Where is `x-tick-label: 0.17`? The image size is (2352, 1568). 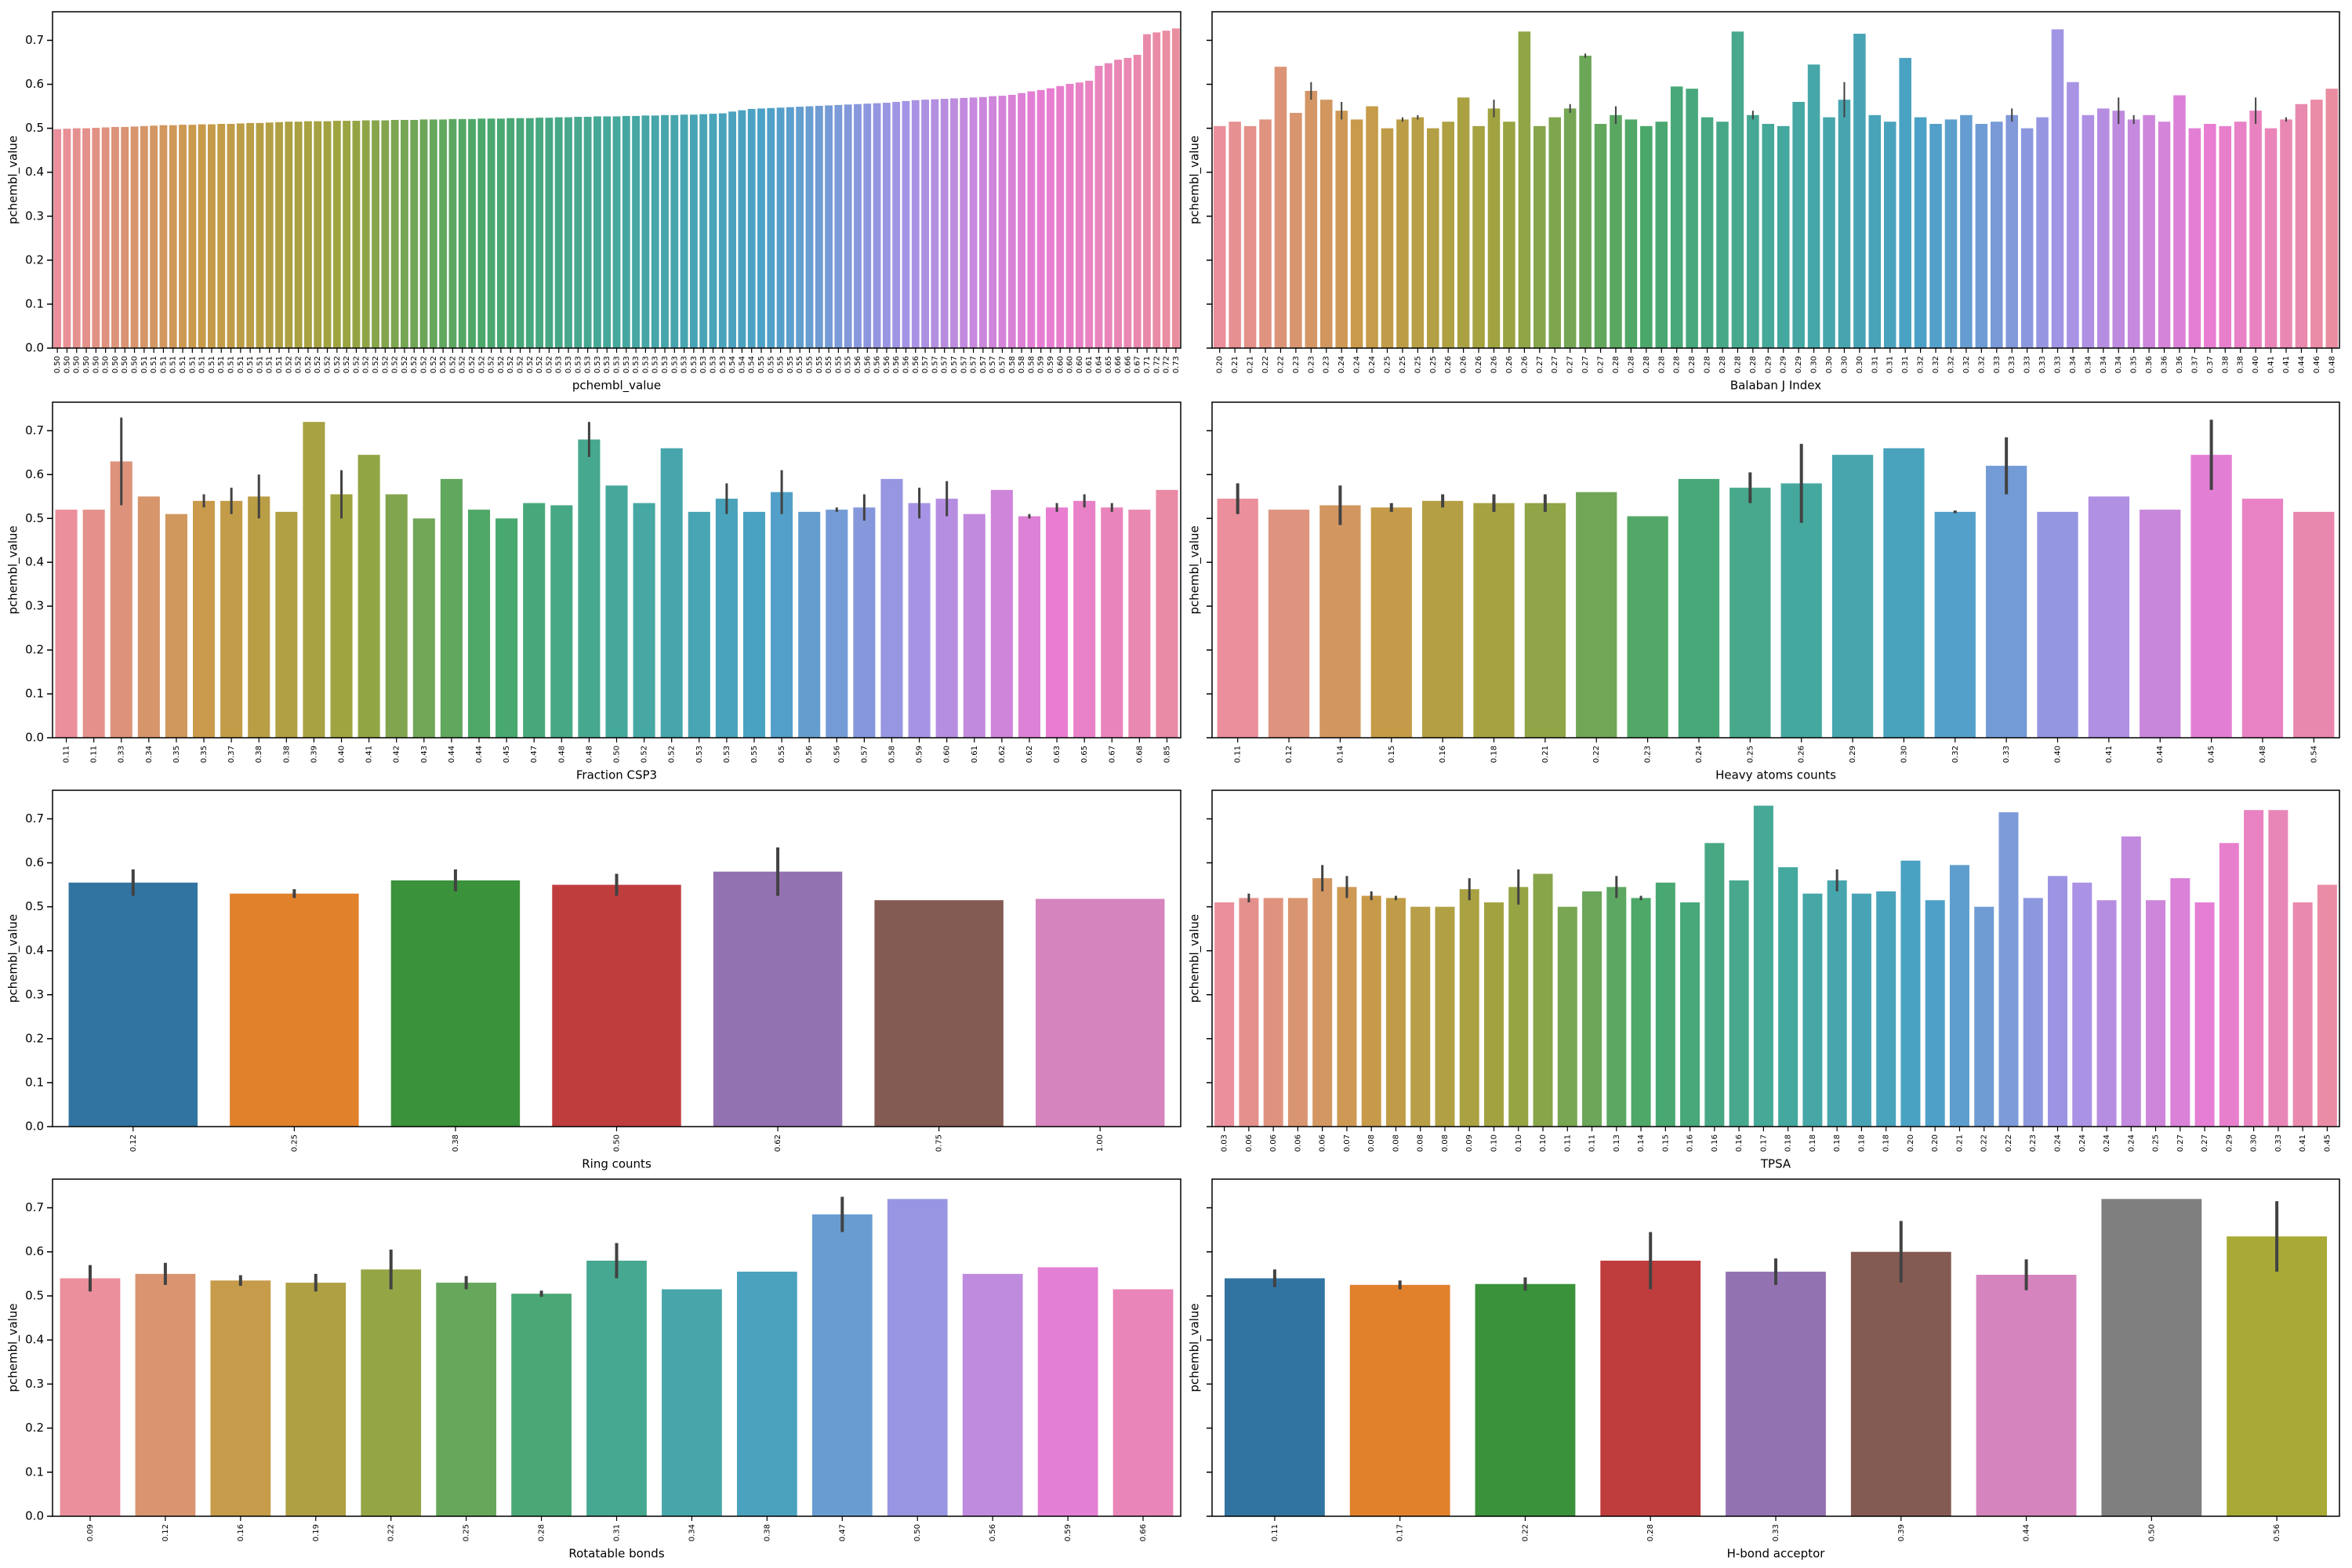 x-tick-label: 0.17 is located at coordinates (1763, 1143).